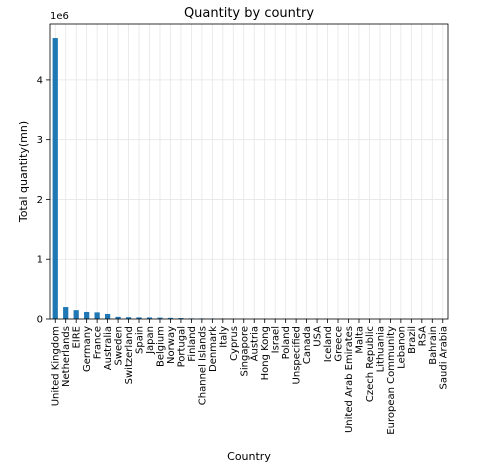  What do you see at coordinates (23, 172) in the screenshot?
I see `y-axis-label: Total quantity(mn)` at bounding box center [23, 172].